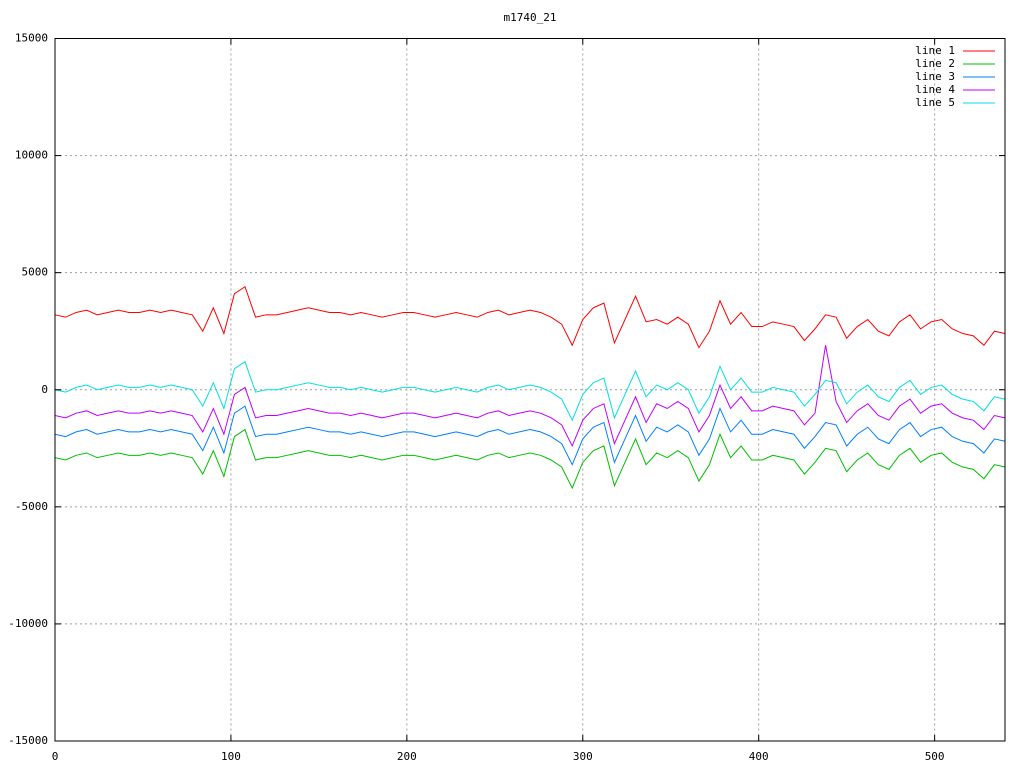 Image resolution: width=1024 pixels, height=768 pixels. What do you see at coordinates (935, 756) in the screenshot?
I see `x-tick-label: 500` at bounding box center [935, 756].